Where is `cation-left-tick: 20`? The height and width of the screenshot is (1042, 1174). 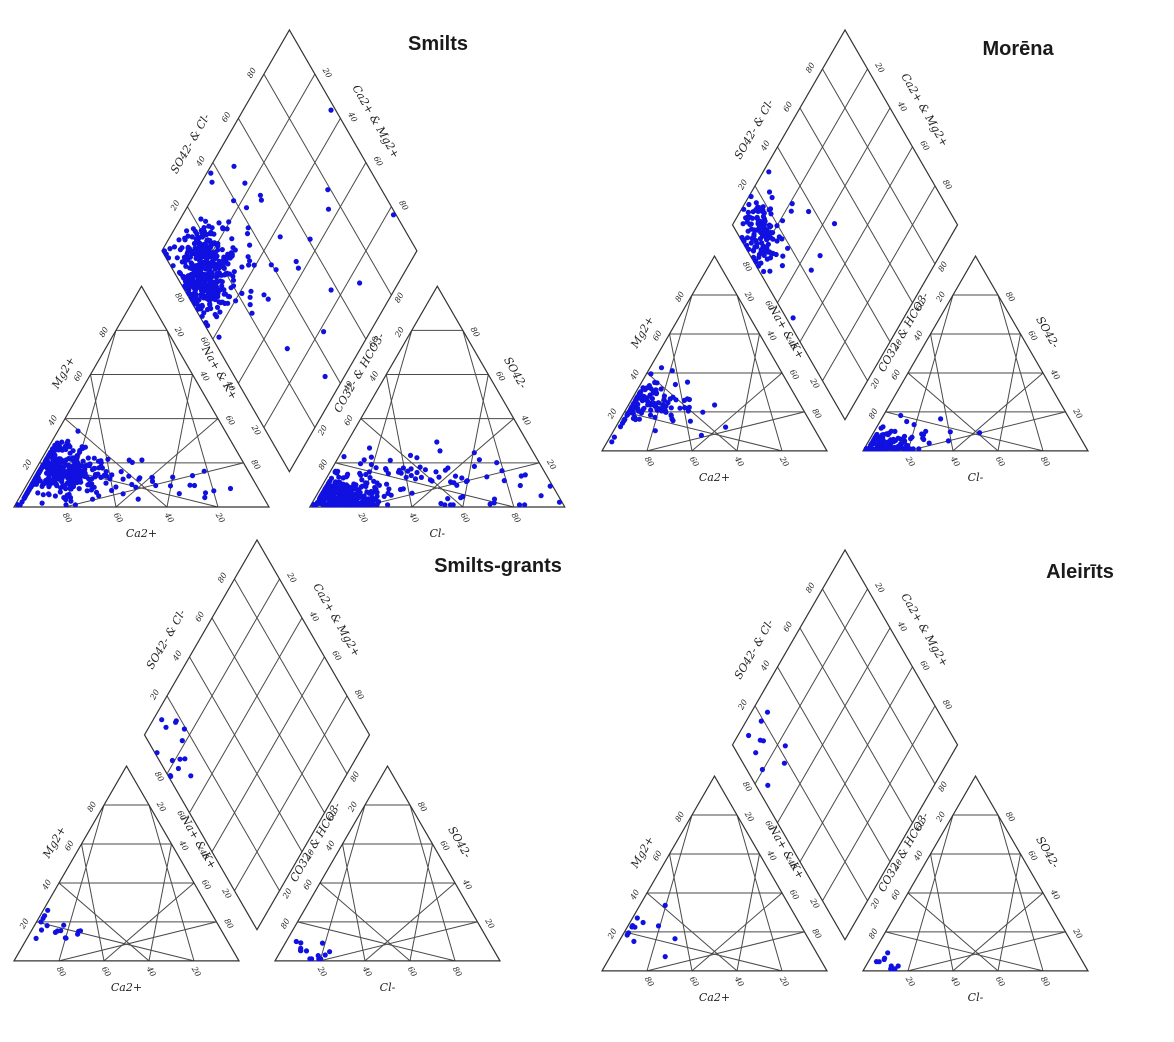
cation-left-tick: 20 is located at coordinates (611, 934).